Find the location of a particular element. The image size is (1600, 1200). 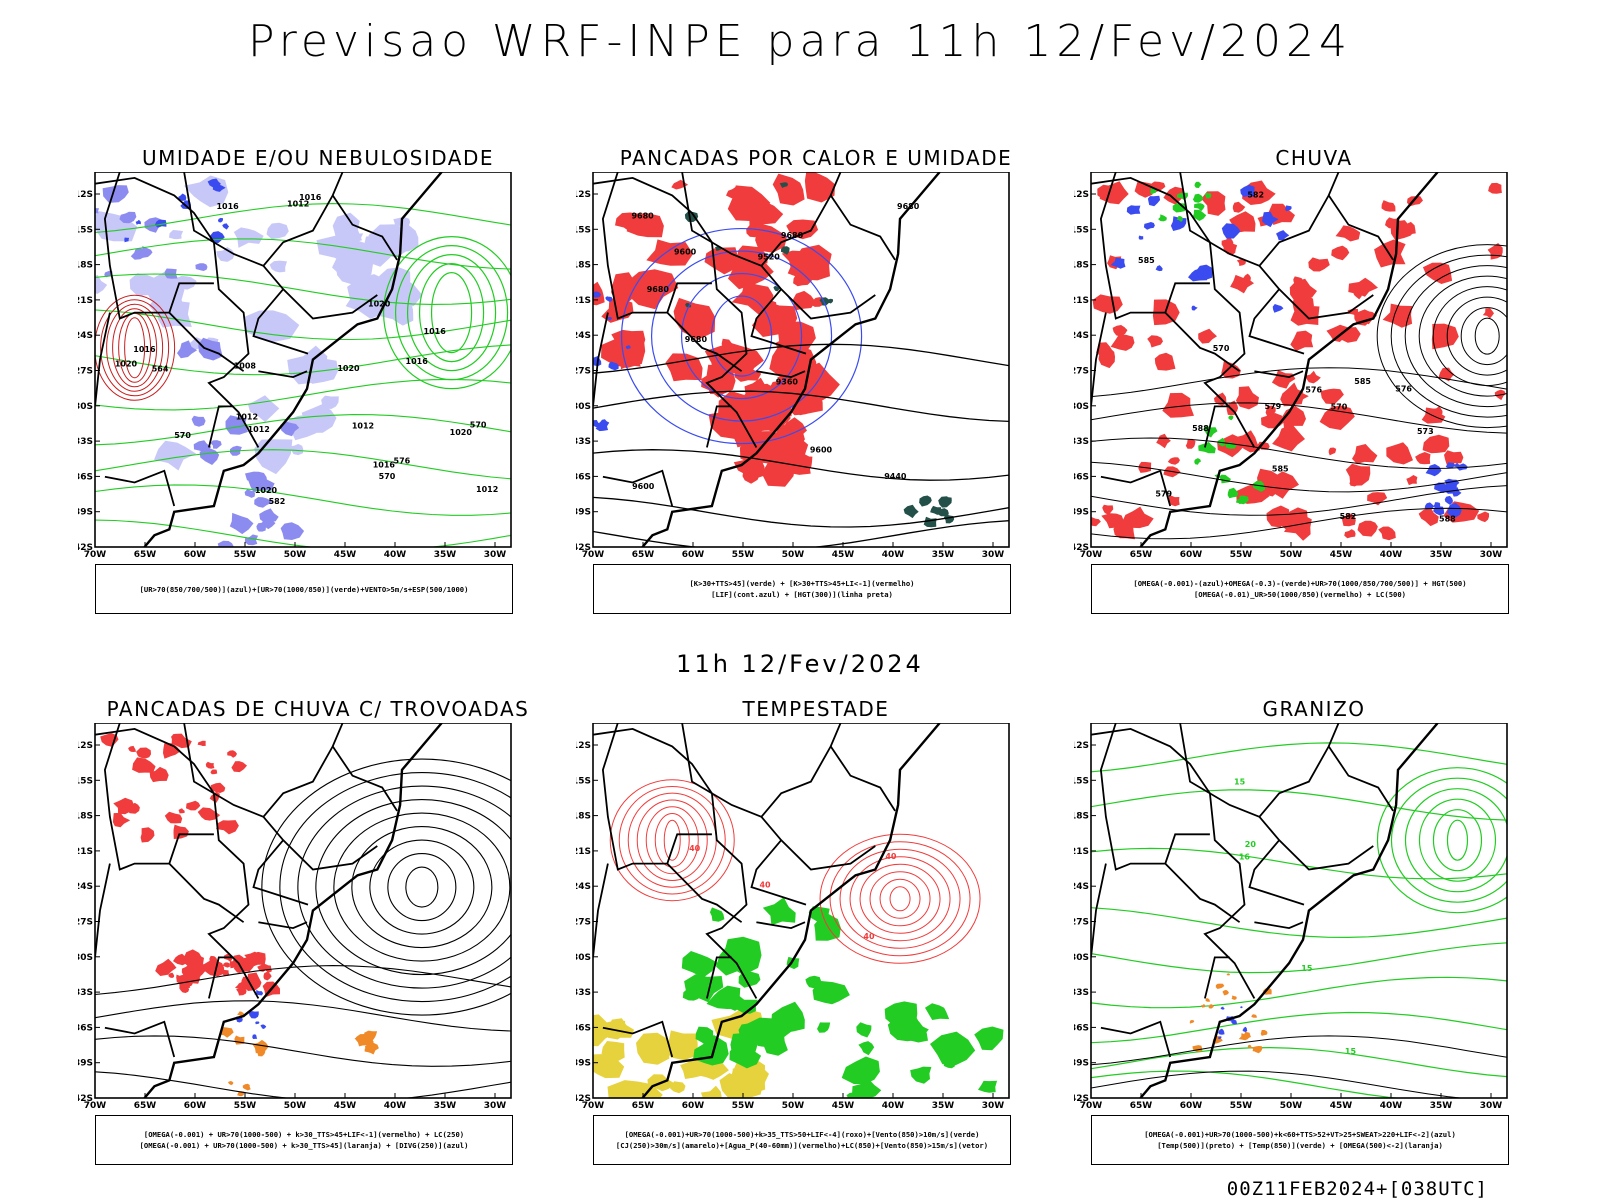

lat-label: 30S is located at coordinates (85, 958).